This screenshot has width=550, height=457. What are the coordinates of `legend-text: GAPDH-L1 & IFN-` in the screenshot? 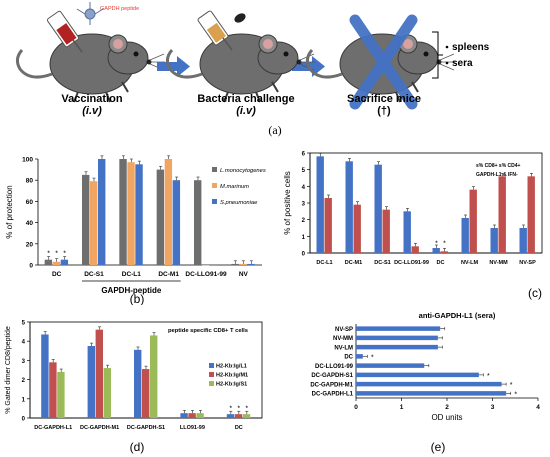 It's located at (497, 175).